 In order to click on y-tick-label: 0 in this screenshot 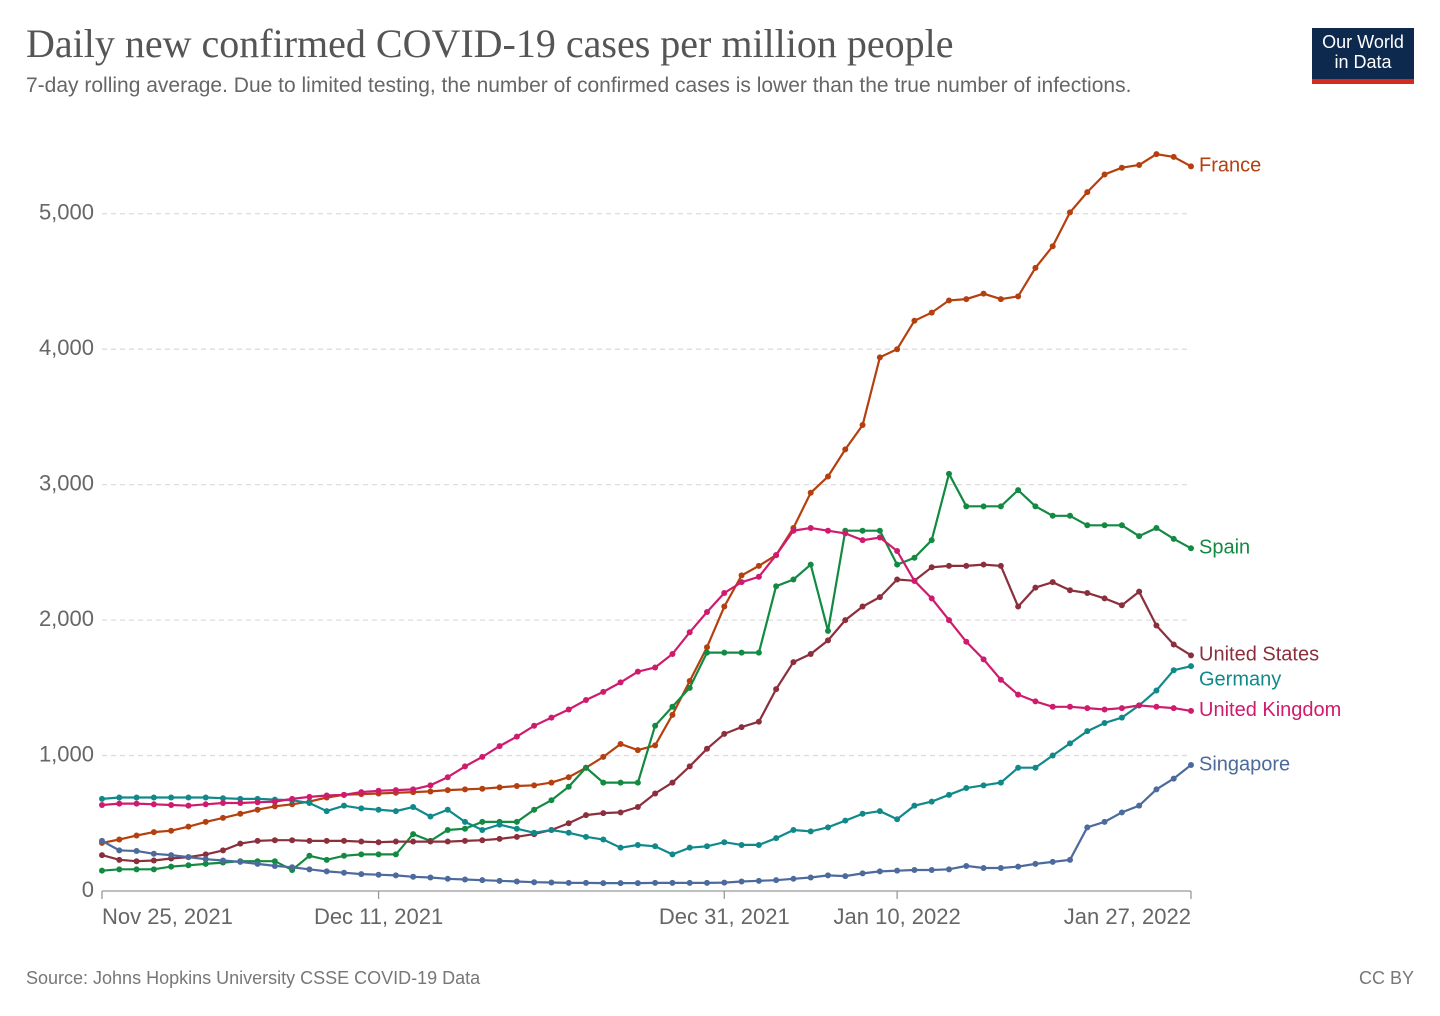, I will do `click(88, 889)`.